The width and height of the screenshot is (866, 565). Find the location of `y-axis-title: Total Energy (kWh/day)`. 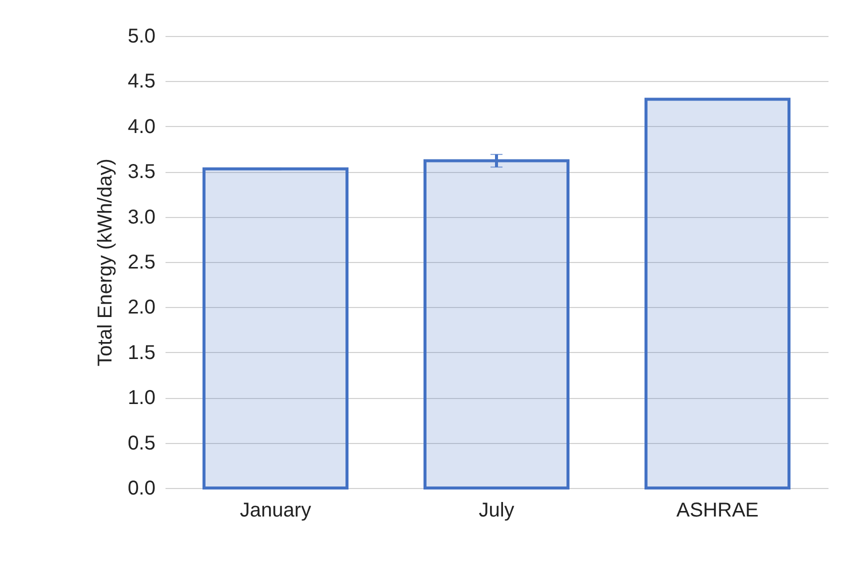

y-axis-title: Total Energy (kWh/day) is located at coordinates (105, 262).